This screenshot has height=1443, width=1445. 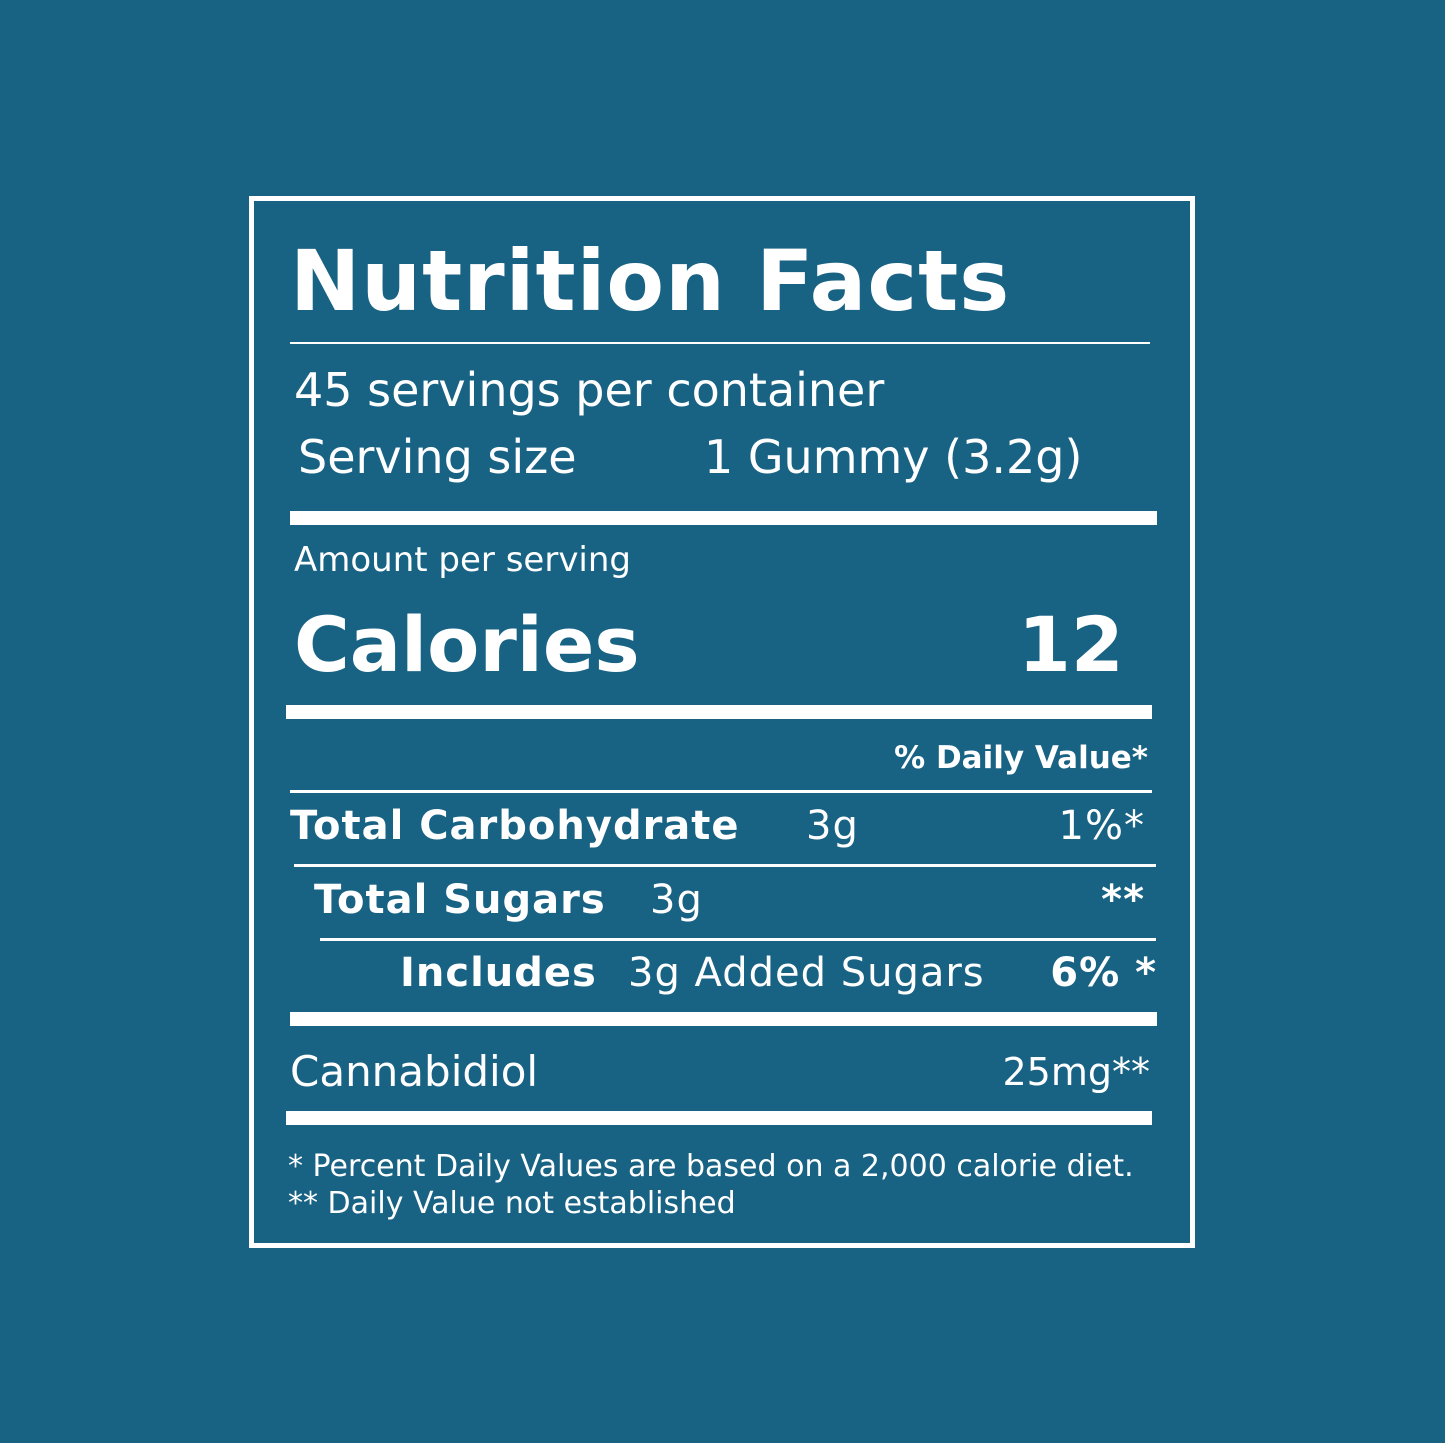 I want to click on dv-divider, so click(x=721, y=791).